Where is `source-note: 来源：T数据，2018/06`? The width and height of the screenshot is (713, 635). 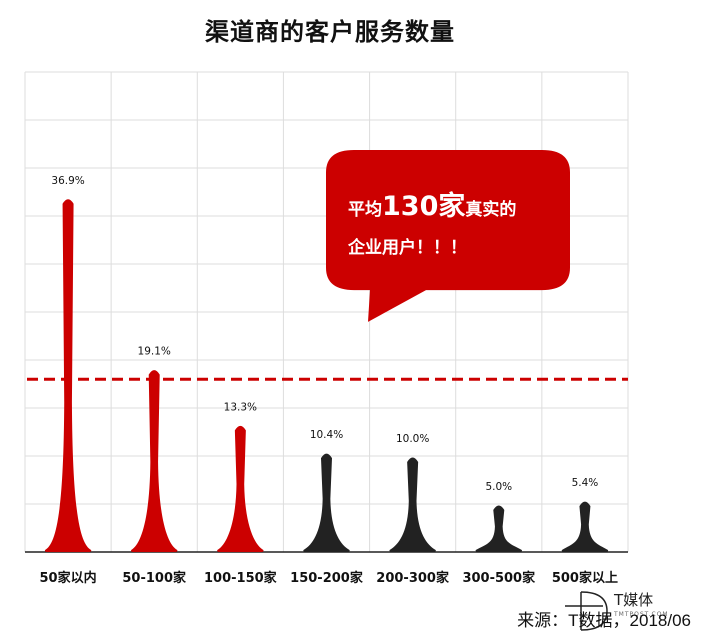
source-note: 来源：T数据，2018/06 is located at coordinates (604, 620).